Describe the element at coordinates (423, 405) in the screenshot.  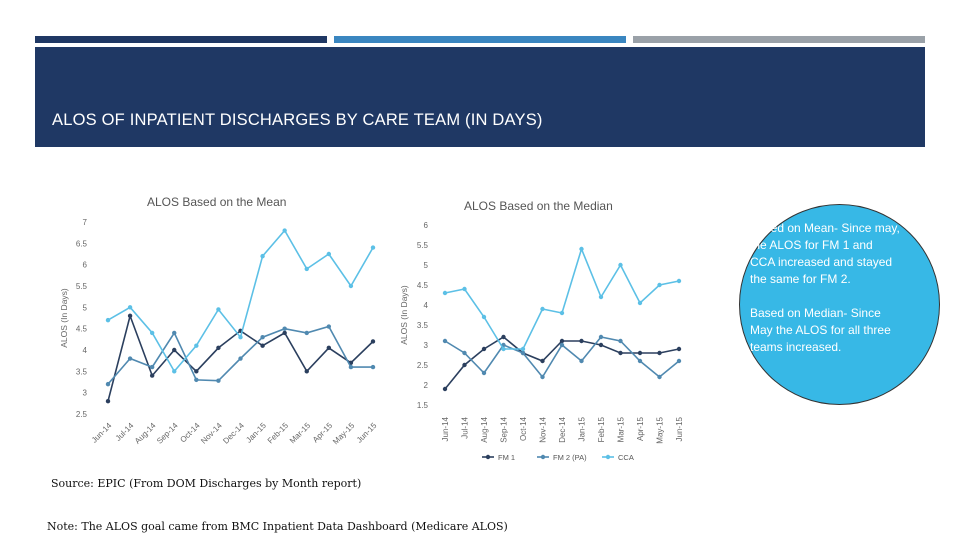
I see `y-tick-label: 1.5` at that location.